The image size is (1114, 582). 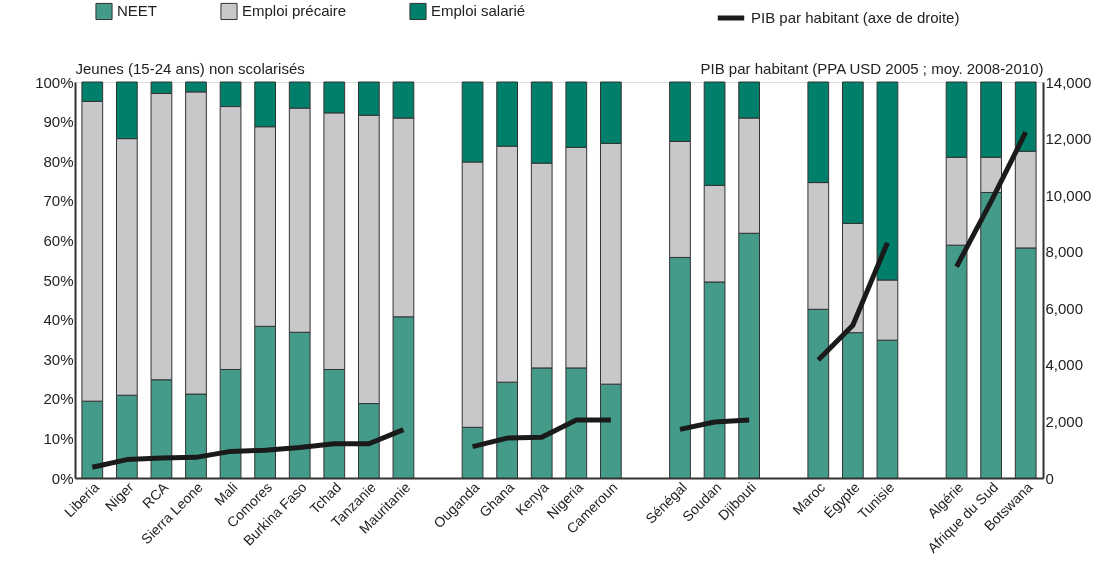 I want to click on legend-label: NEET, so click(x=137, y=11).